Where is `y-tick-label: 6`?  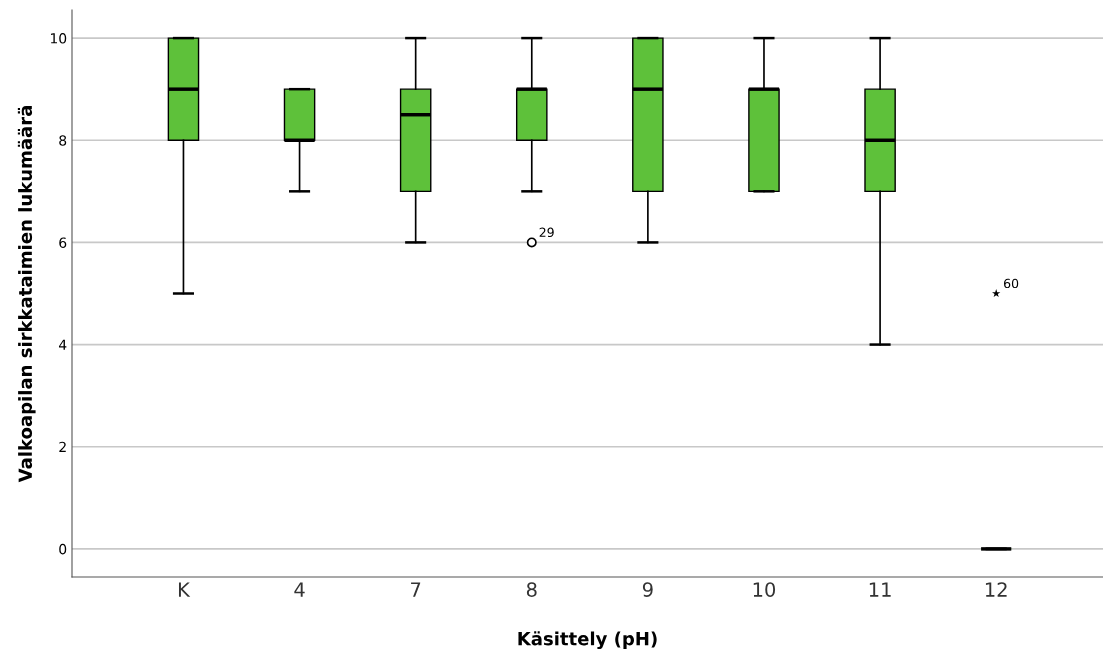
y-tick-label: 6 is located at coordinates (63, 242).